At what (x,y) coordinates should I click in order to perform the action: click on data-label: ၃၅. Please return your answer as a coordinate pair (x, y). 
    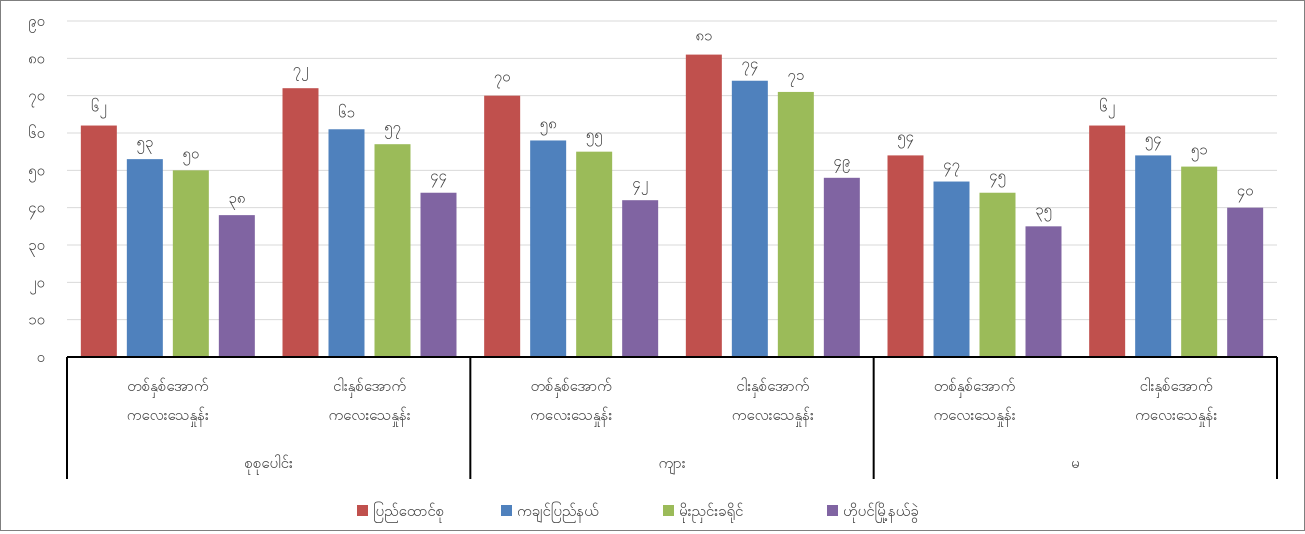
    Looking at the image, I should click on (1043, 210).